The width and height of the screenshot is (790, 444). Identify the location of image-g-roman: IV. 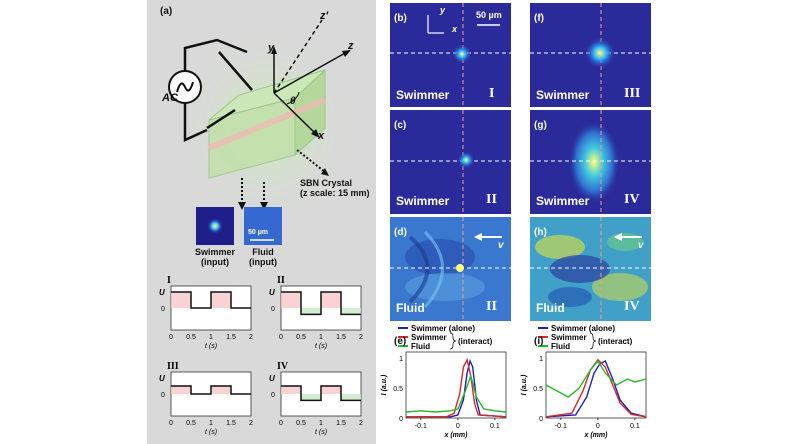
(632, 199).